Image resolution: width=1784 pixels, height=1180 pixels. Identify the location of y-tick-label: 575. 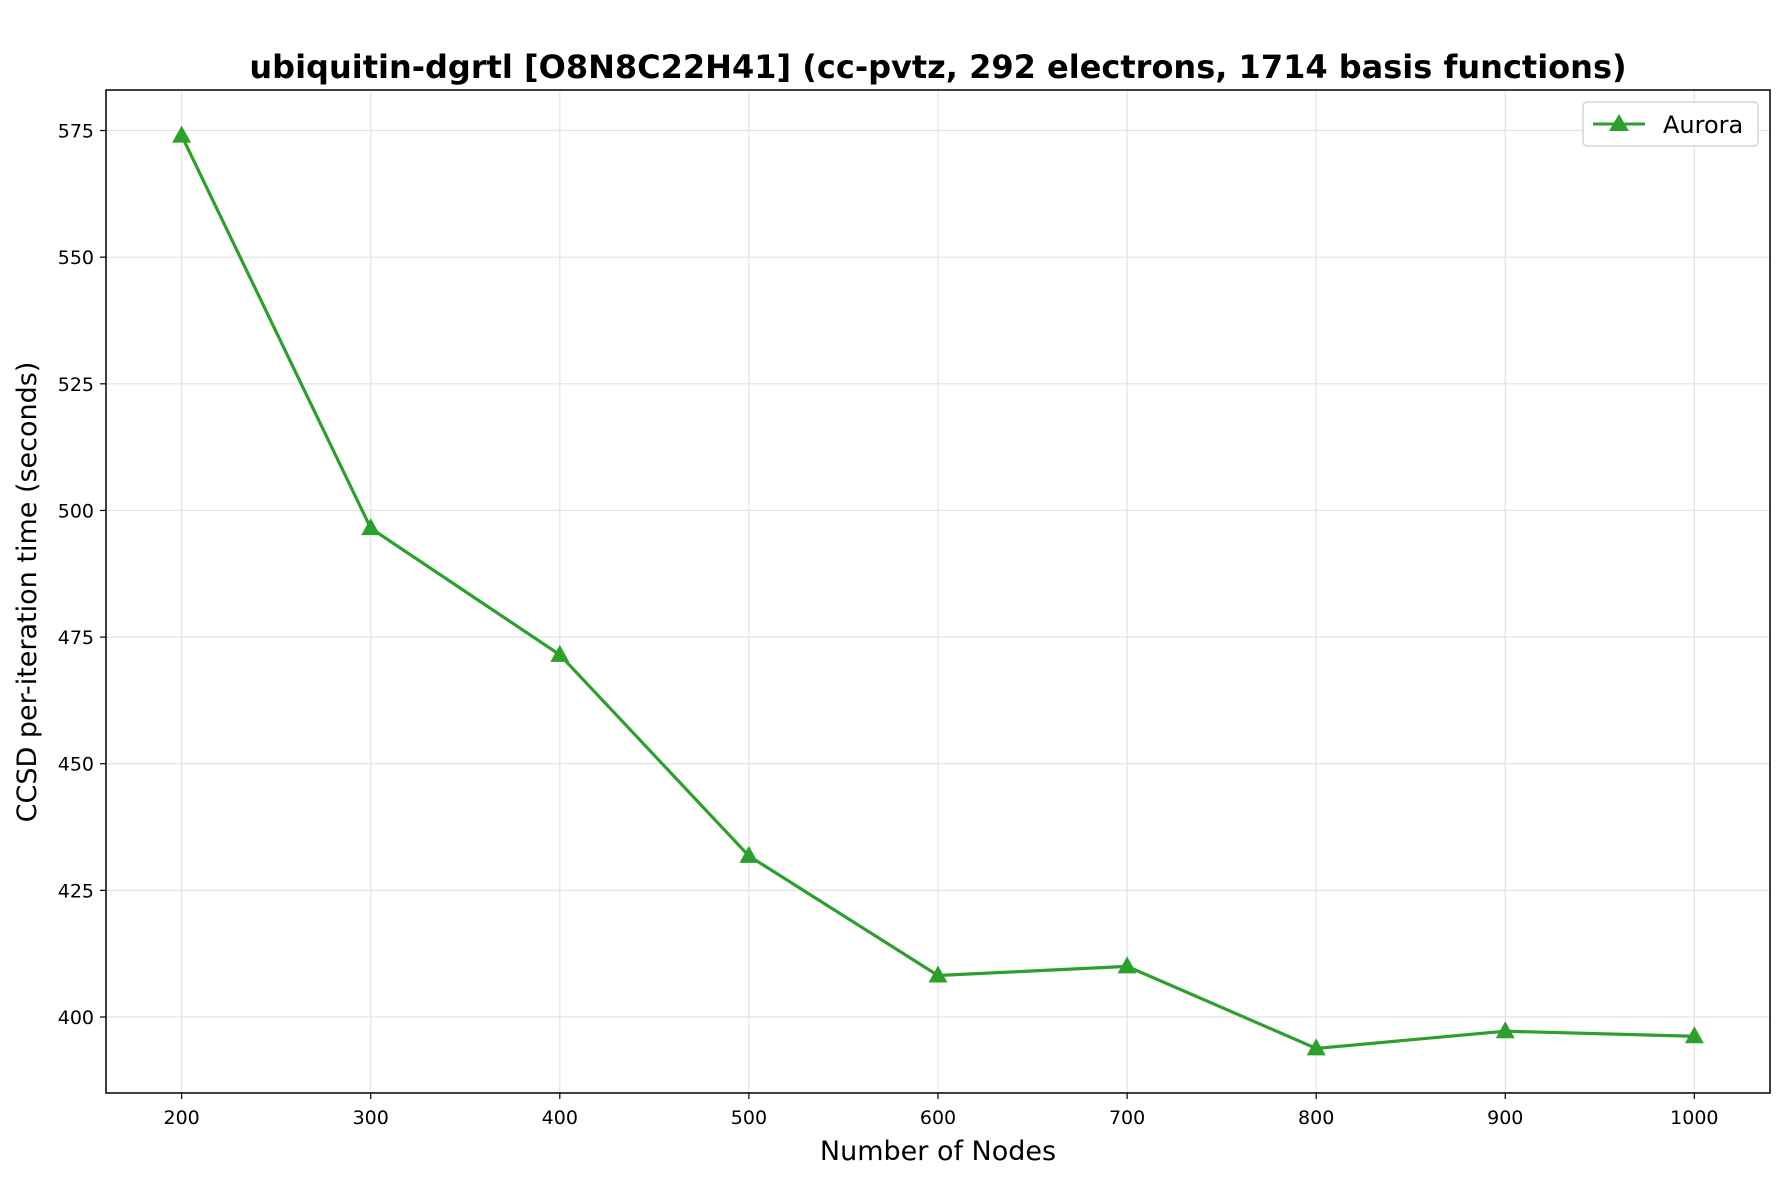
(76, 132).